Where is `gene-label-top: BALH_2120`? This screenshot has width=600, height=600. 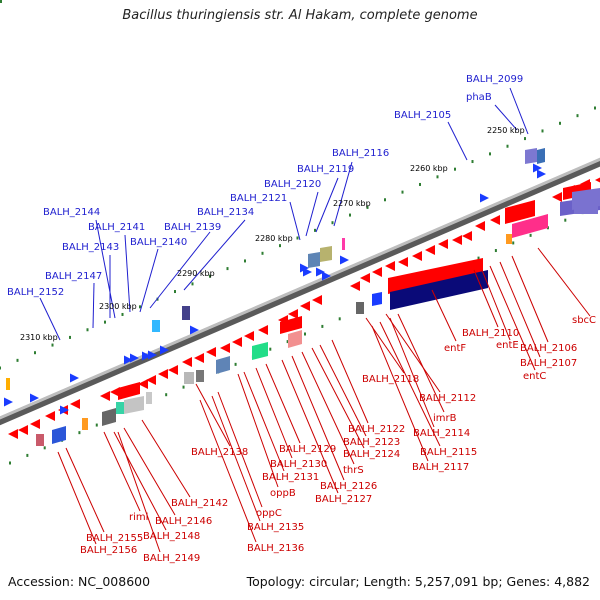 gene-label-top: BALH_2120 is located at coordinates (292, 184).